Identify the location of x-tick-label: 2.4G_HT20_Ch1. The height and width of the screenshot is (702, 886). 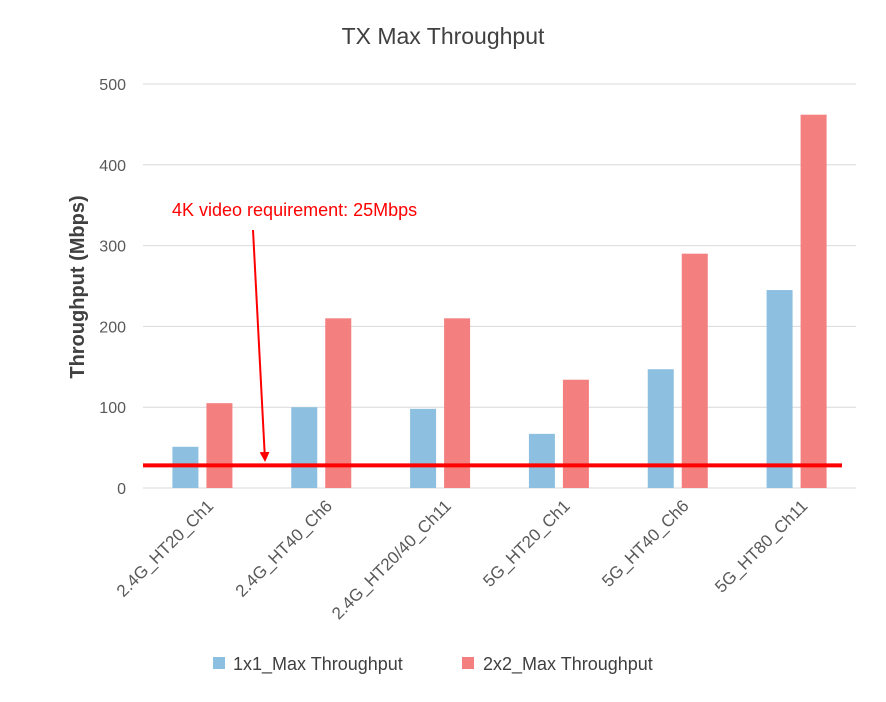
(165, 548).